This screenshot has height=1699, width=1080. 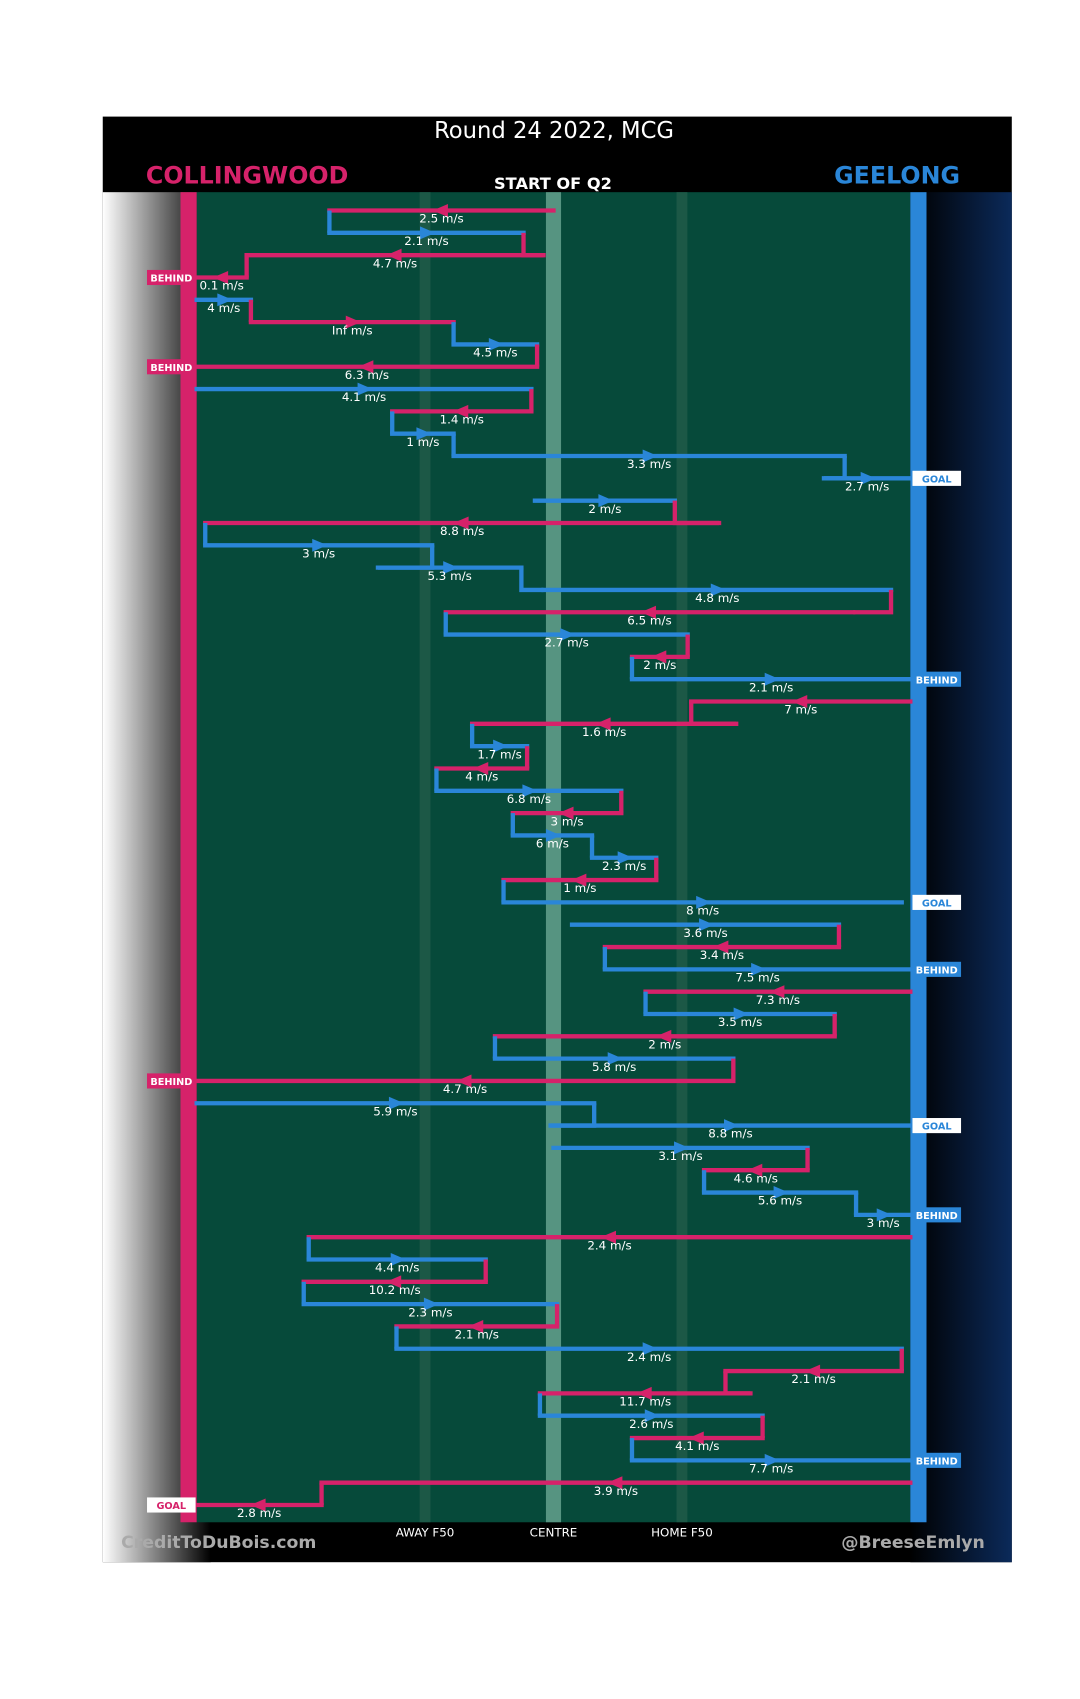 I want to click on speed-label: 8.8 m/s, so click(x=462, y=531).